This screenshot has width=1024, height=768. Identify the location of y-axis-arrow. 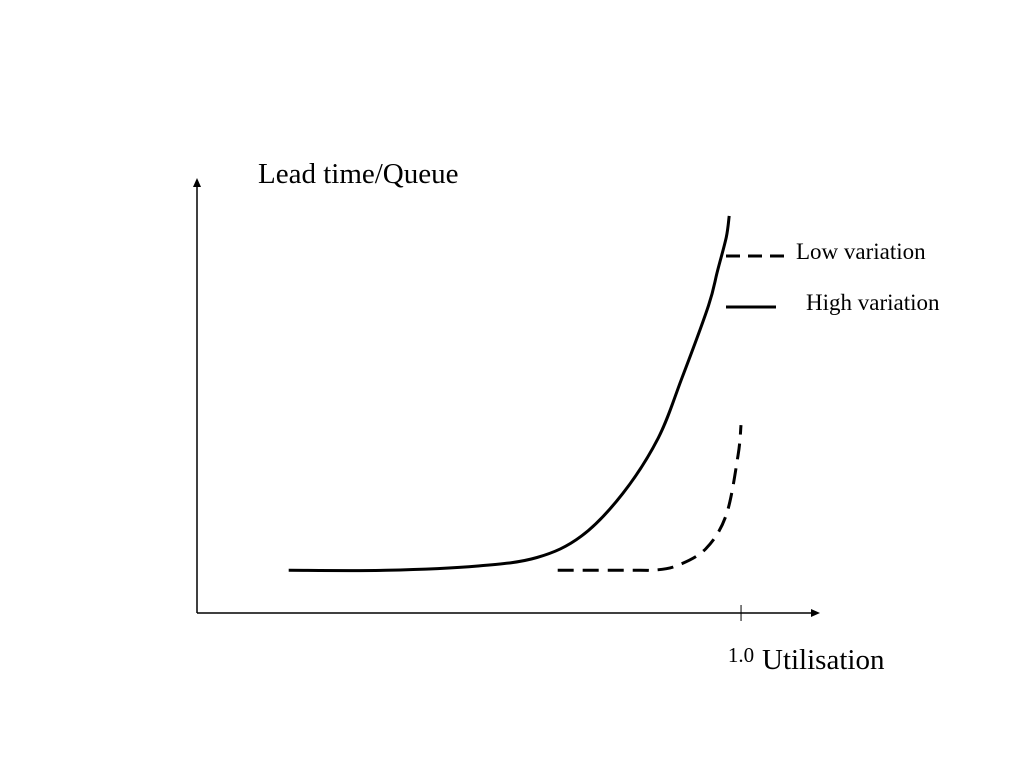
(197, 182).